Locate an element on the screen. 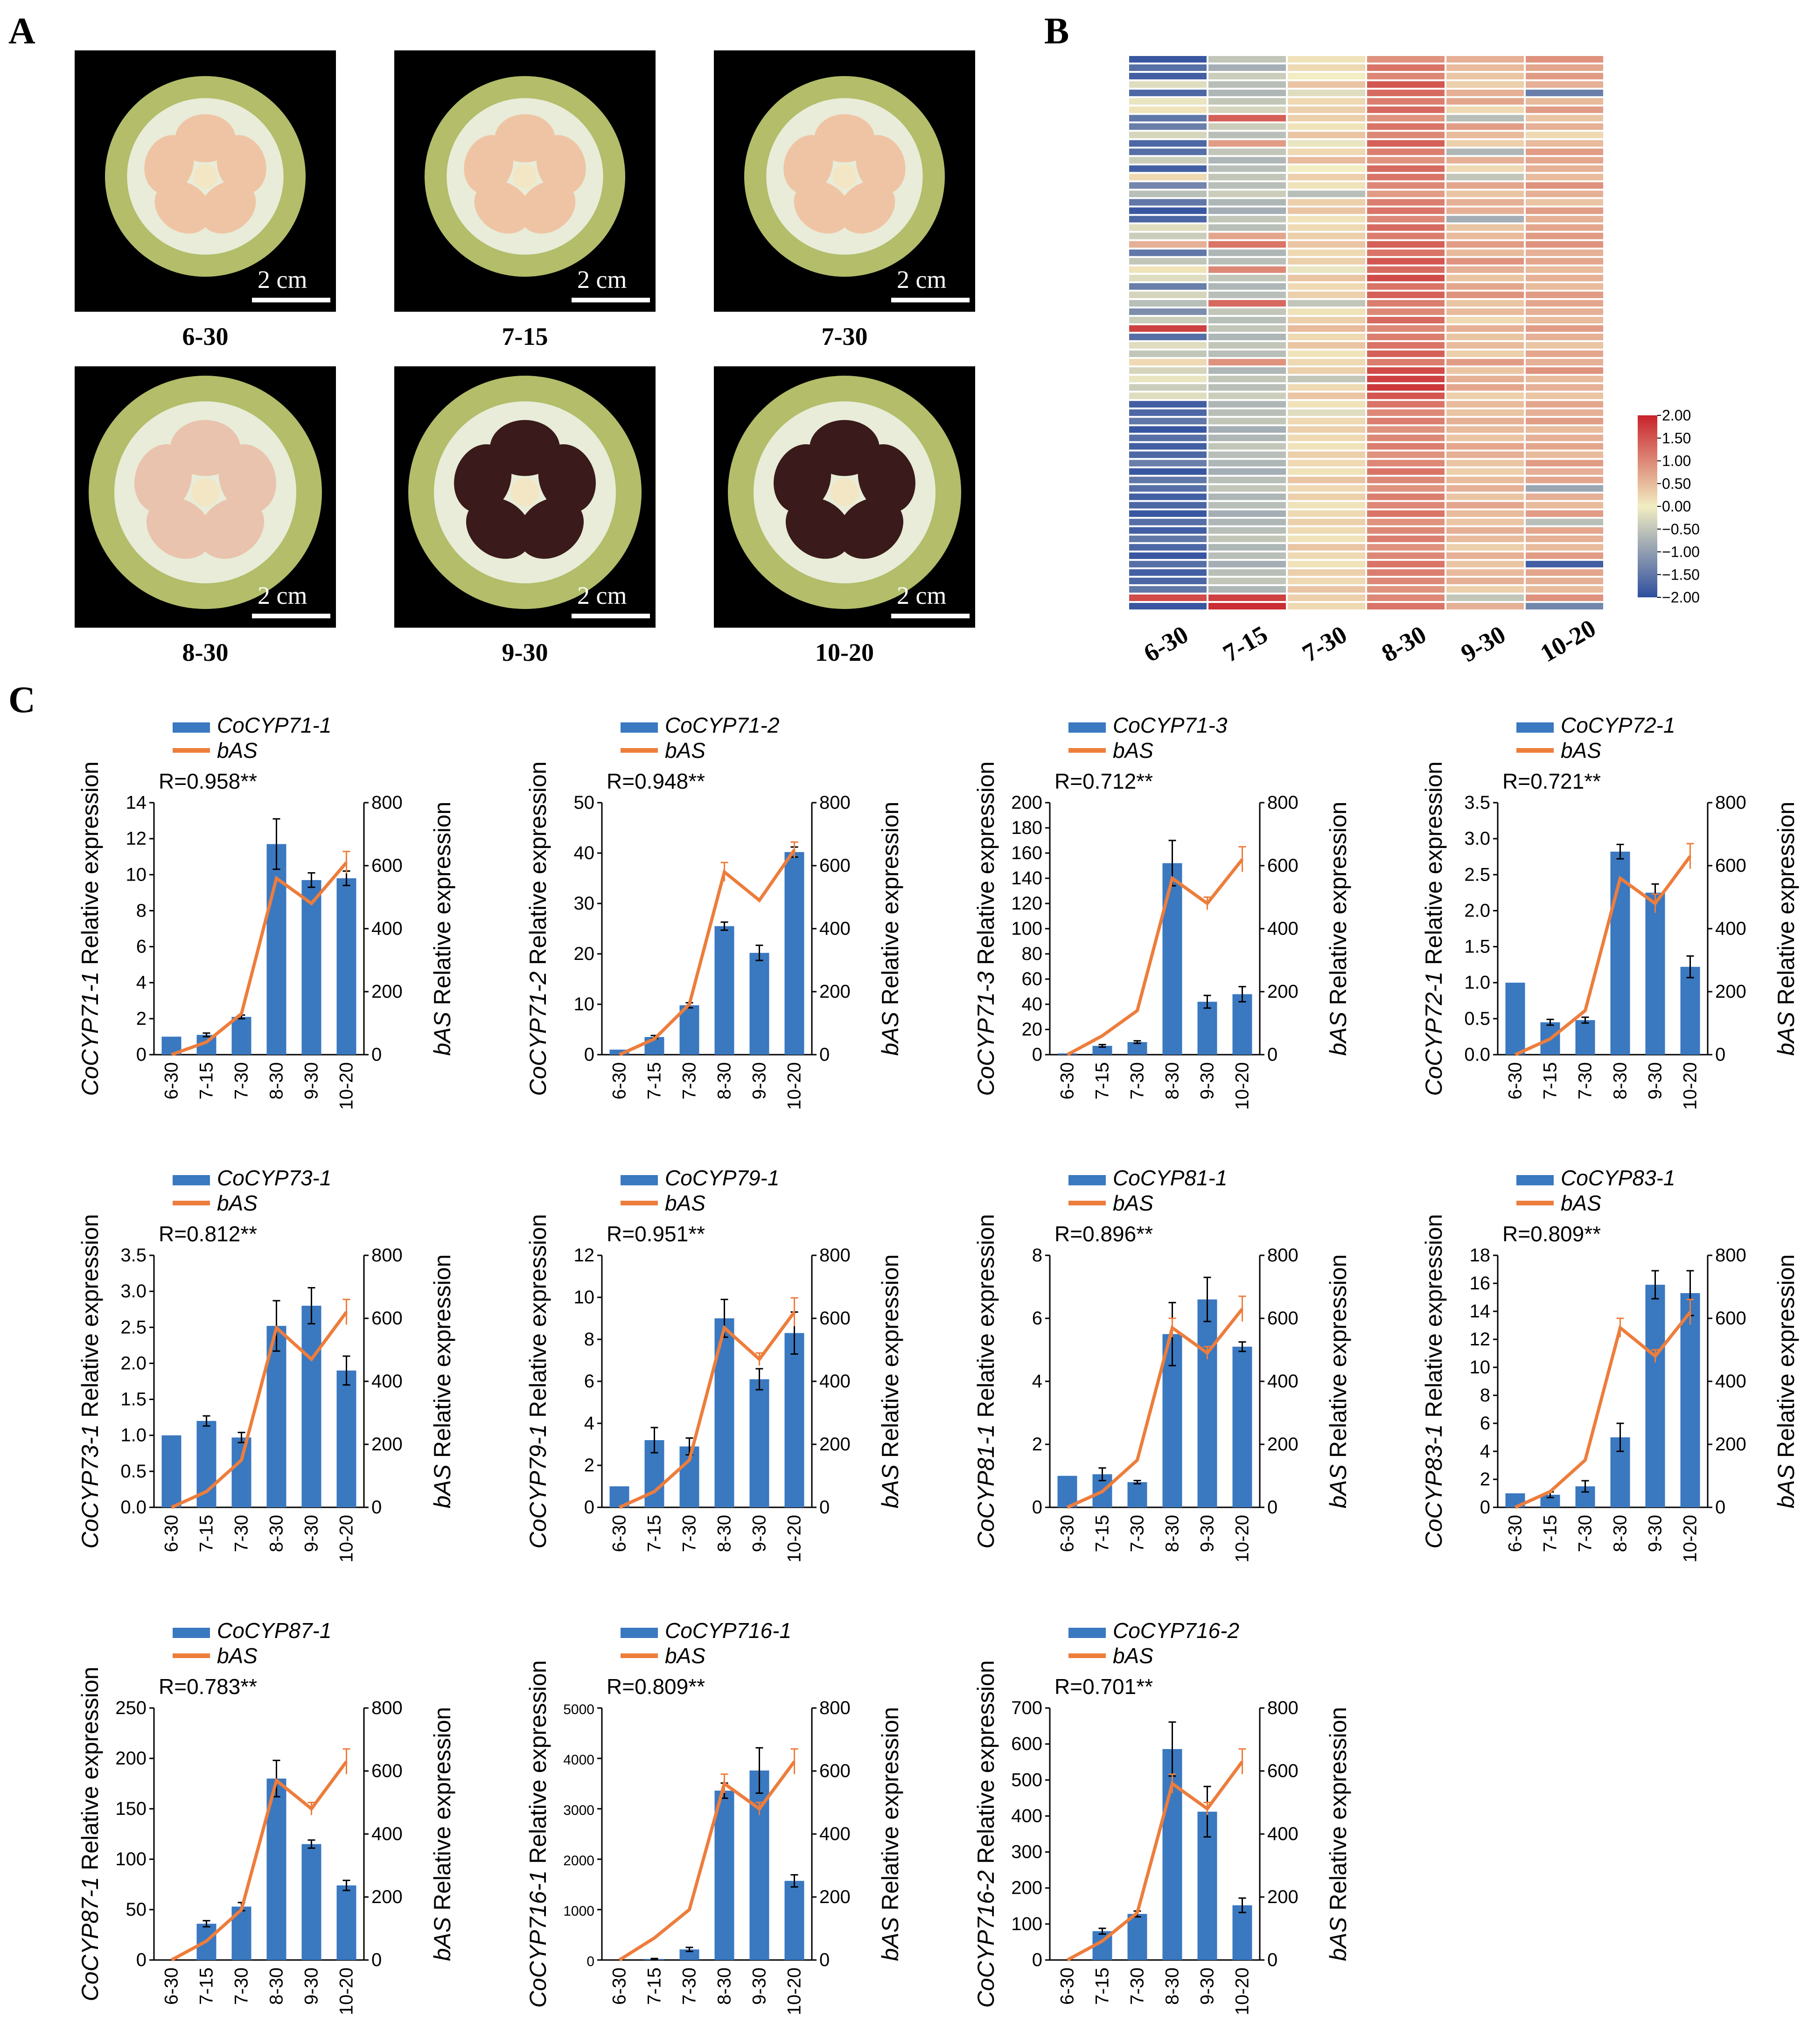  x-tick-label: 10-20 is located at coordinates (1242, 1991).